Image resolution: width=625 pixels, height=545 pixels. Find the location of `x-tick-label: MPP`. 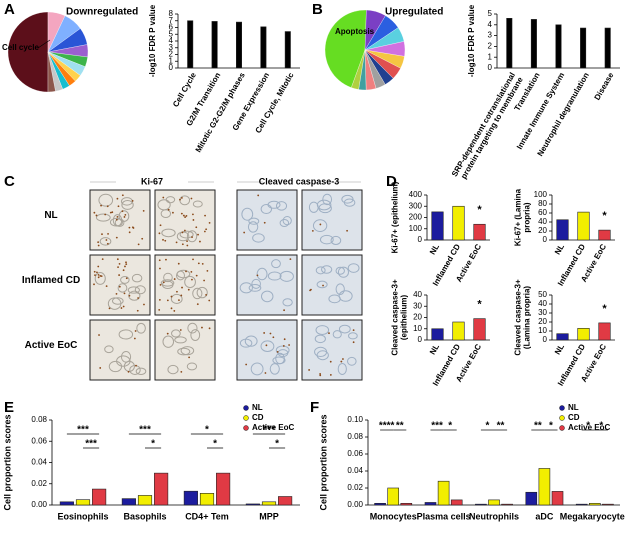

x-tick-label: MPP is located at coordinates (269, 516).